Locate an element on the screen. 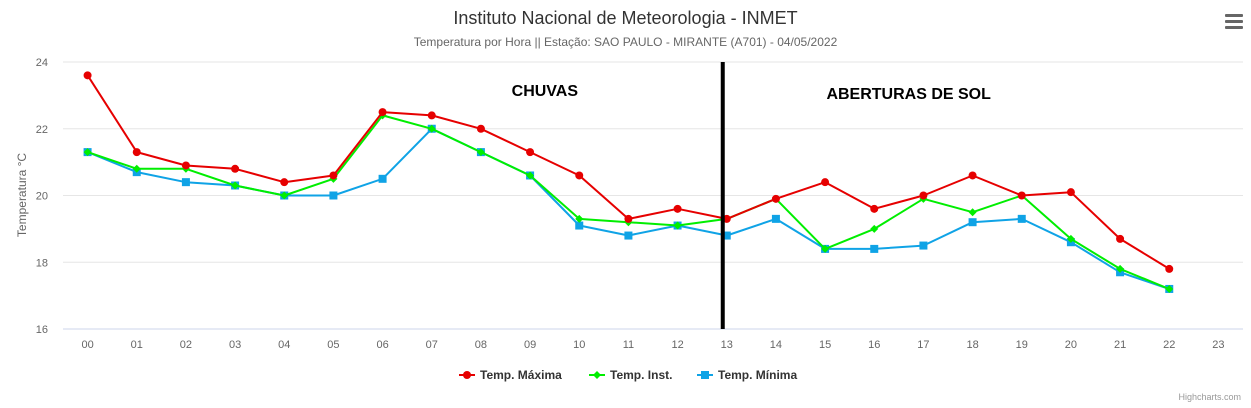  x-tick-label: 17 is located at coordinates (923, 345).